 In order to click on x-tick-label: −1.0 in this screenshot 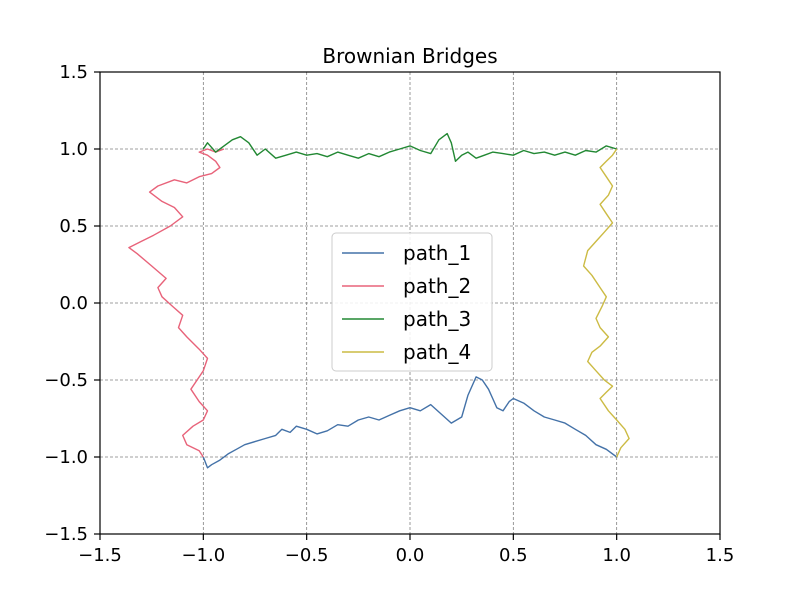, I will do `click(203, 555)`.